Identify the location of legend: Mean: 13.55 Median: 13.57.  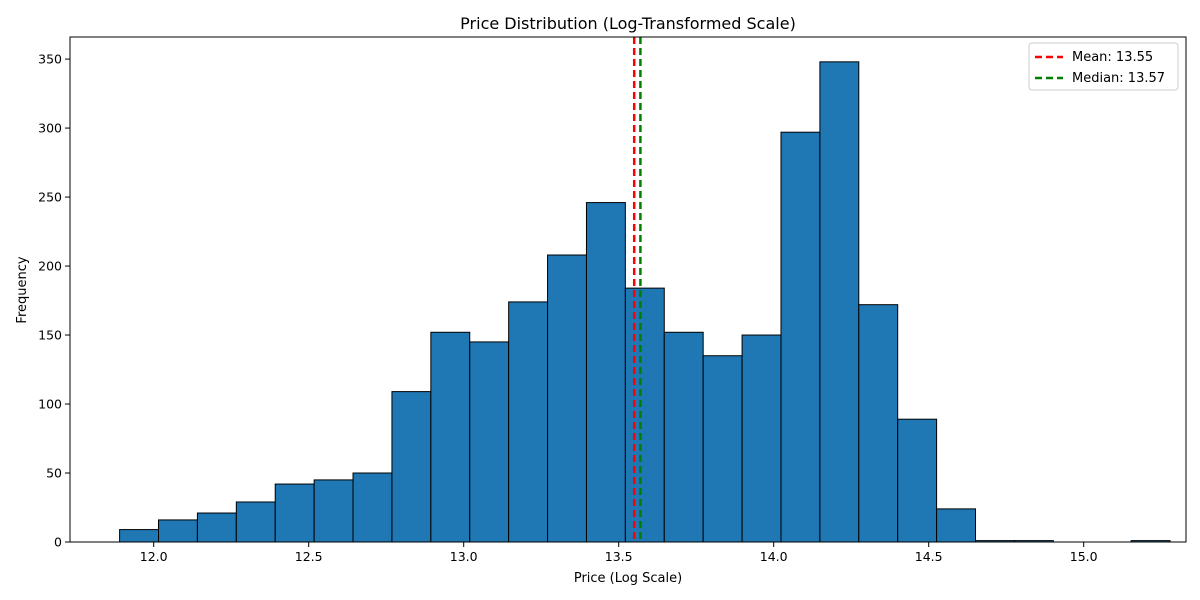
(1103, 66).